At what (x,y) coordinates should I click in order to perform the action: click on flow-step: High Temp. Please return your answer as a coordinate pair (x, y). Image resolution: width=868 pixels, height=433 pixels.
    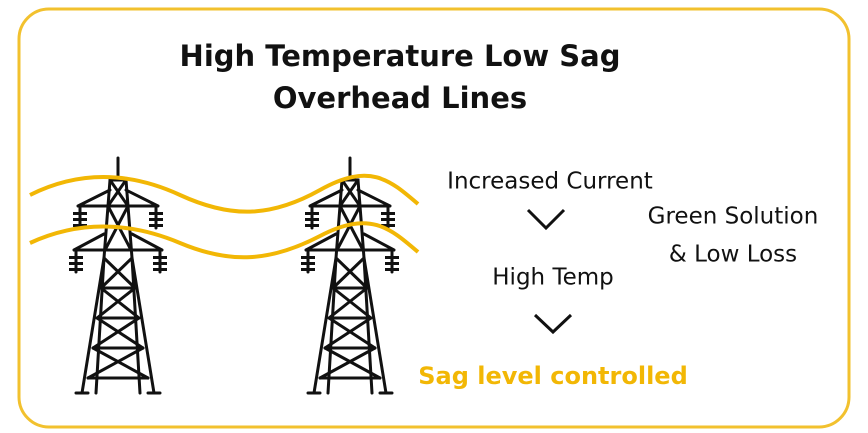
    Looking at the image, I should click on (552, 278).